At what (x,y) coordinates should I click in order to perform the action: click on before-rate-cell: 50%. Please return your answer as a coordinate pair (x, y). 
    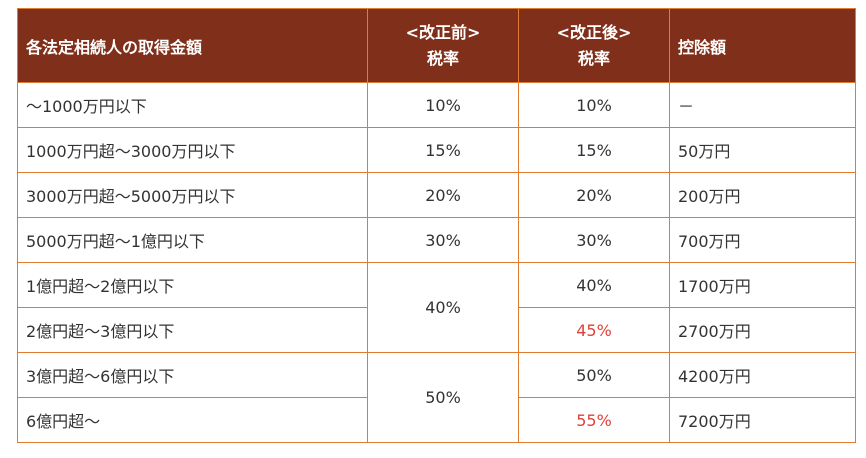
    Looking at the image, I should click on (443, 397).